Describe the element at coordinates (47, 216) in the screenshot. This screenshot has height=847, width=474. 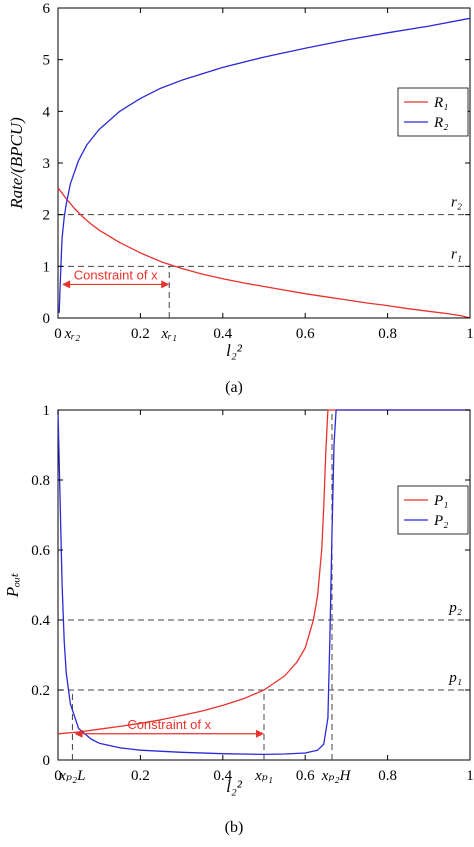
I see `y-tick-label: 2` at that location.